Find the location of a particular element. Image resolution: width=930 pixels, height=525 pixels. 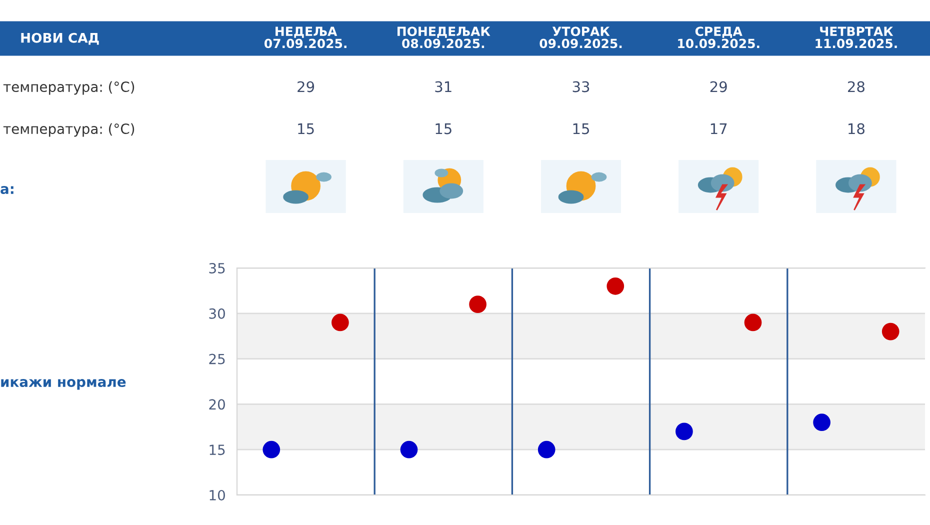

y-tick-label: 30 is located at coordinates (217, 313).